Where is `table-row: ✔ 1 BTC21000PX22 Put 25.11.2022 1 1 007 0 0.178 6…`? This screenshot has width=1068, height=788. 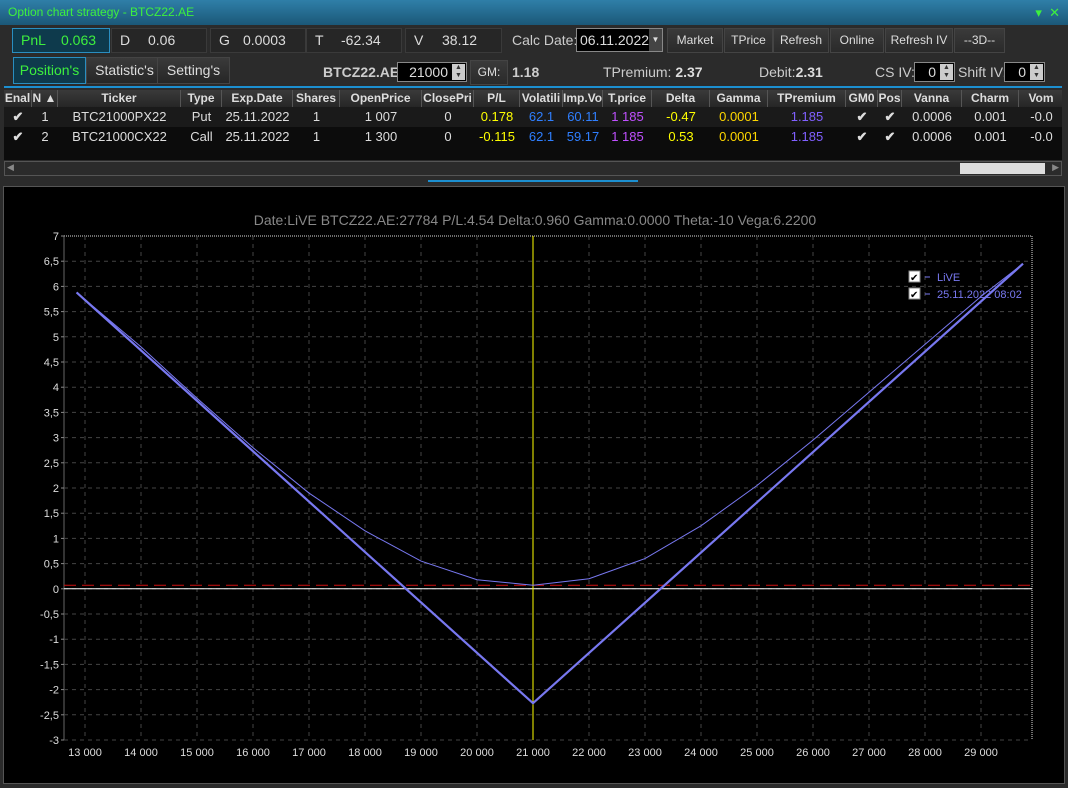
table-row: ✔ 1 BTC21000PX22 Put 25.11.2022 1 1 007 0 0.178 6… is located at coordinates (533, 117).